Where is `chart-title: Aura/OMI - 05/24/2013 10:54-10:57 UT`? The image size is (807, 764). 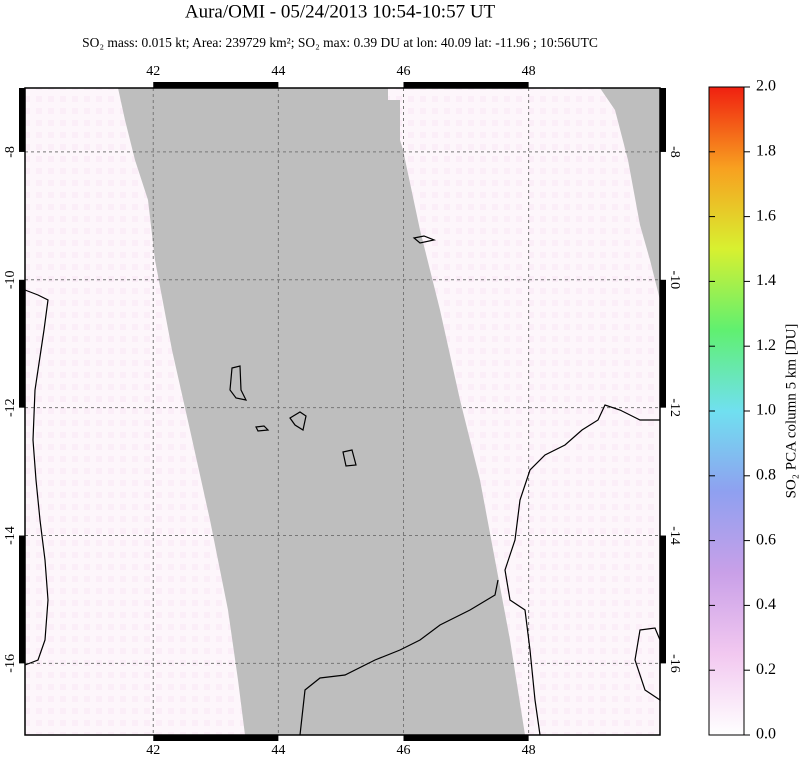
chart-title: Aura/OMI - 05/24/2013 10:54-10:57 UT is located at coordinates (340, 11).